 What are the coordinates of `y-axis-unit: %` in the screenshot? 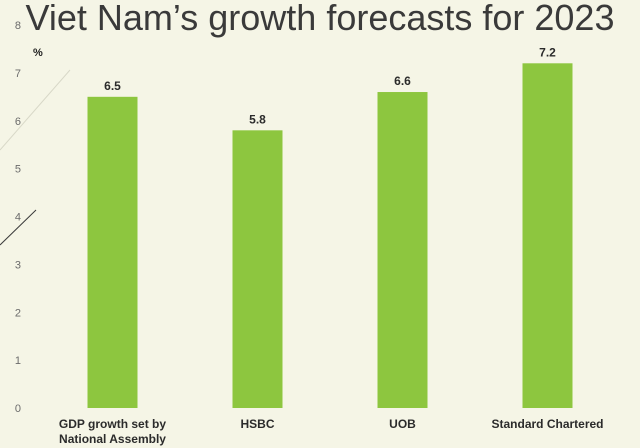 It's located at (38, 53).